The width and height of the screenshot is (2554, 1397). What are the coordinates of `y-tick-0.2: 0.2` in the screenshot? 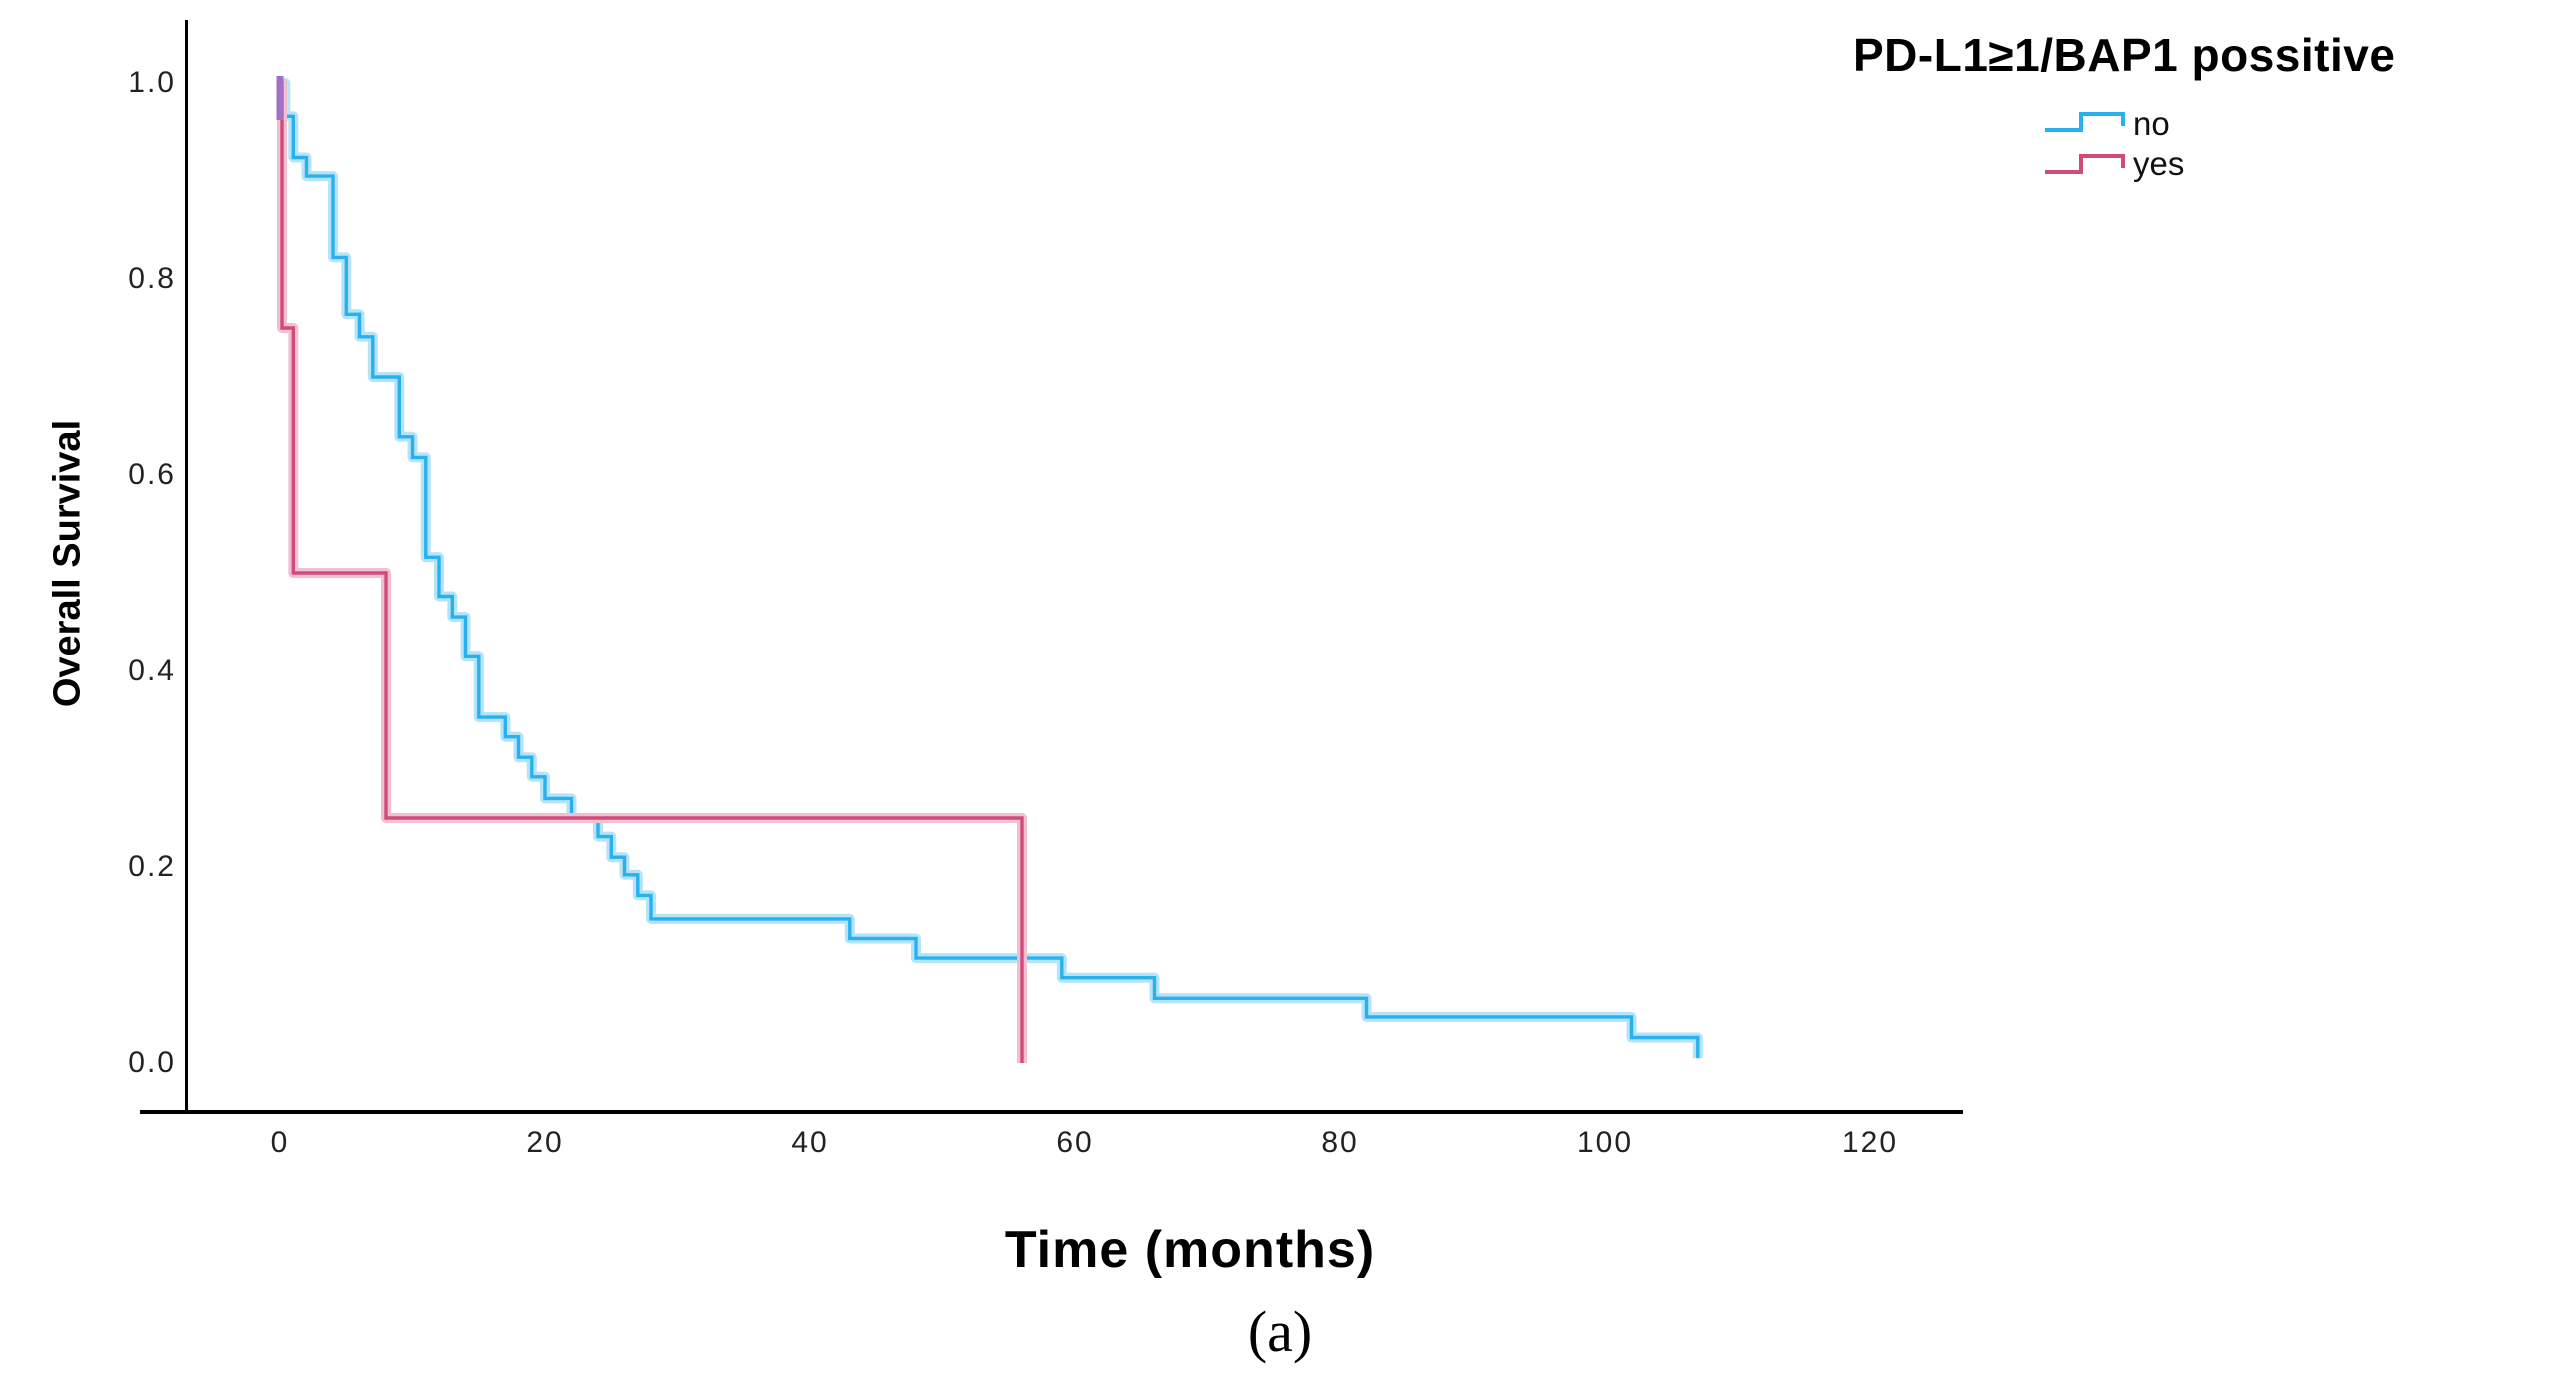 It's located at (152, 866).